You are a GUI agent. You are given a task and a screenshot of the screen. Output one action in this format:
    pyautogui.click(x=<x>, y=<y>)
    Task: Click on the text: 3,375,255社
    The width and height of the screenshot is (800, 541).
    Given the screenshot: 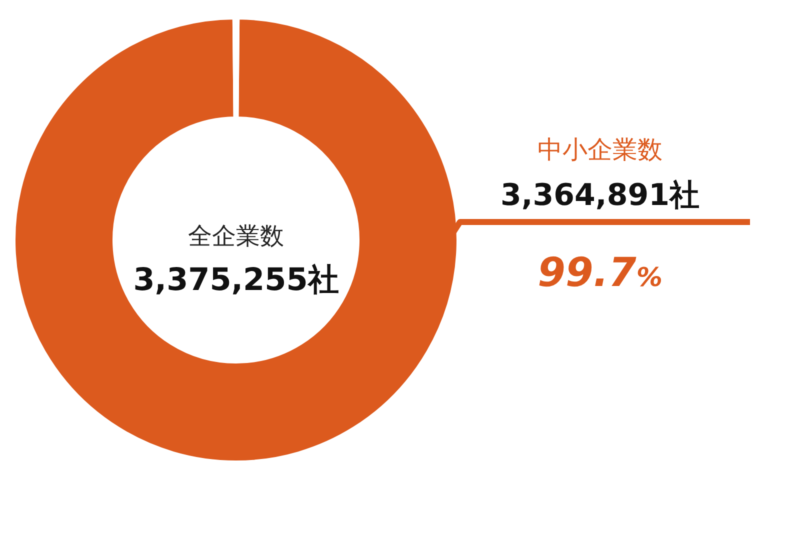 What is the action you would take?
    pyautogui.click(x=236, y=280)
    